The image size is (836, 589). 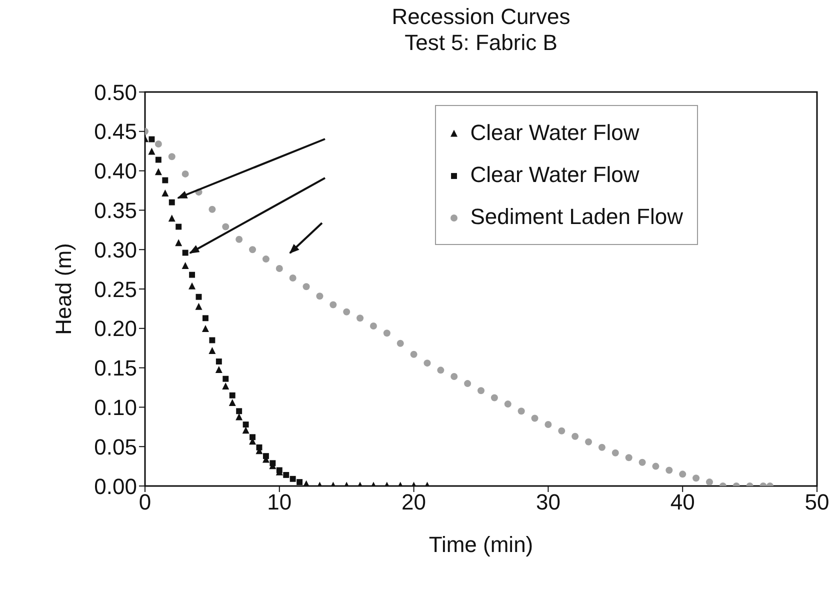 What do you see at coordinates (145, 502) in the screenshot?
I see `x-tick-label: 0` at bounding box center [145, 502].